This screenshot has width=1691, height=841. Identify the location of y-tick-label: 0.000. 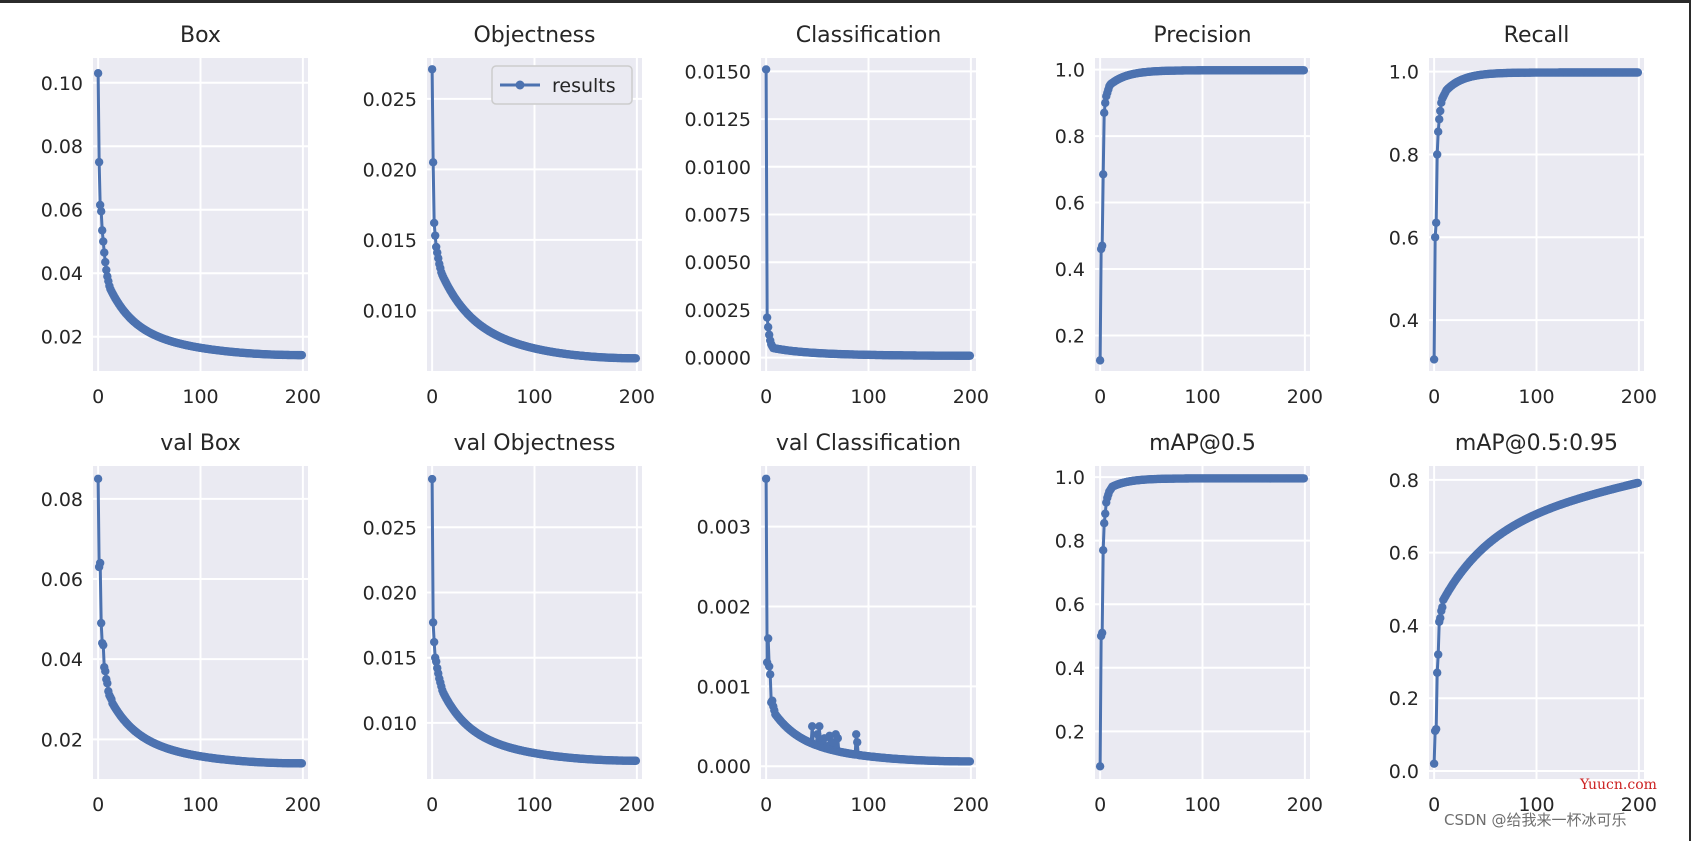
(724, 767).